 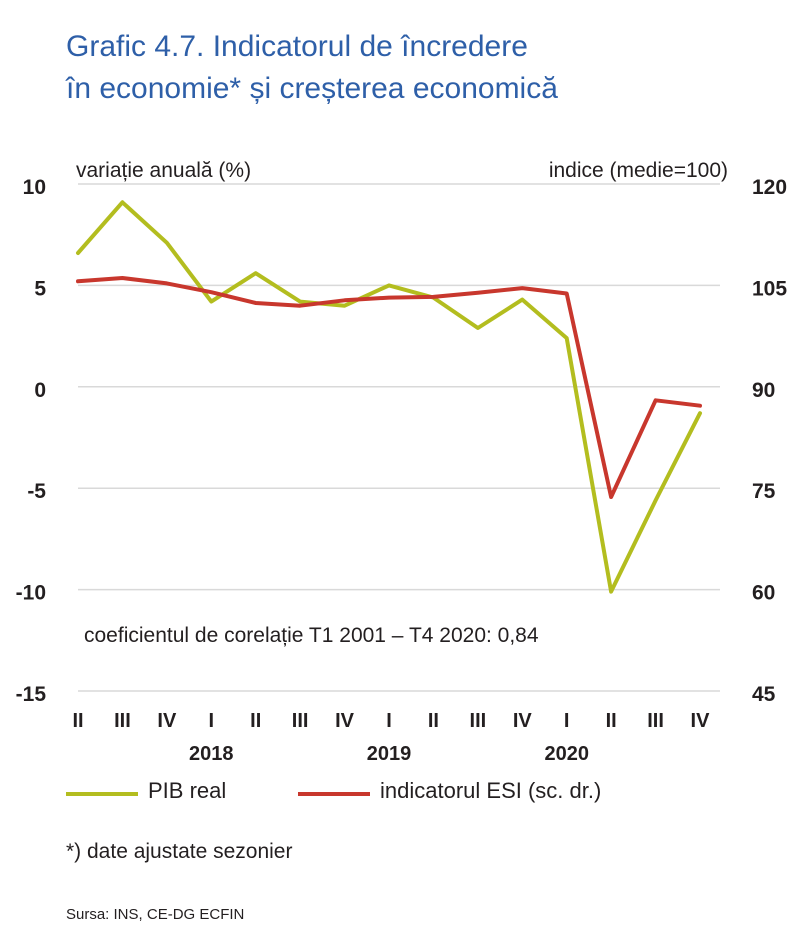 I want to click on left-tick-label: -5, so click(x=36, y=491).